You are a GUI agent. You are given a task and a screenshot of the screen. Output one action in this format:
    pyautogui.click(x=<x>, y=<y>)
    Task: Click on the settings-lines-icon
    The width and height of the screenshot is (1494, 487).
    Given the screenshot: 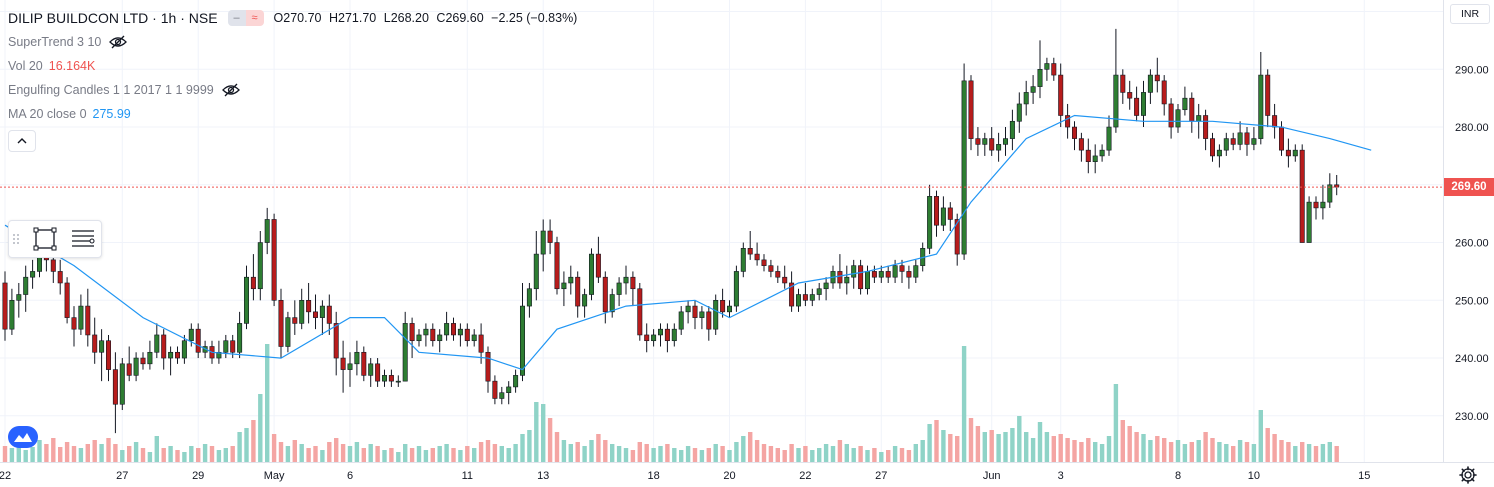 What is the action you would take?
    pyautogui.click(x=83, y=239)
    